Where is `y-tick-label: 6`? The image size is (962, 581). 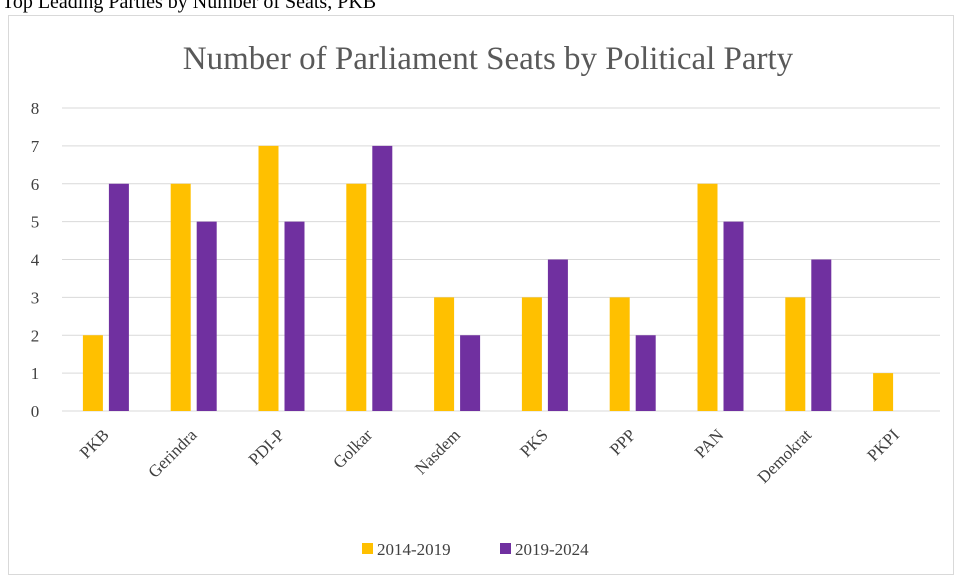 y-tick-label: 6 is located at coordinates (35, 184).